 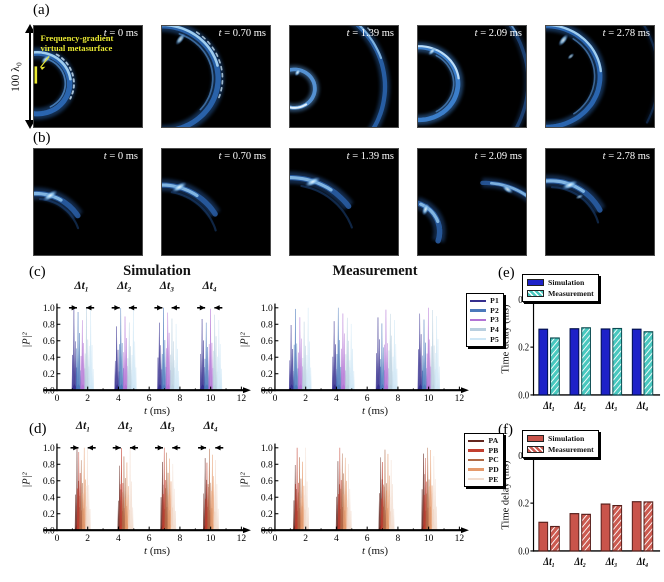 I want to click on delay-annotation-row, so click(x=364, y=426).